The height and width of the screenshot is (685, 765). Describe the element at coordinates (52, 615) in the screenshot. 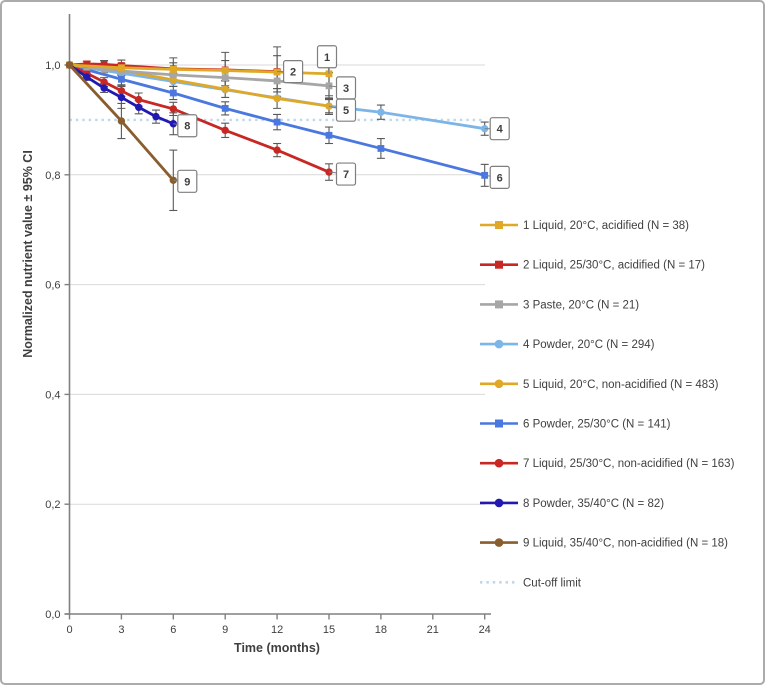

I see `y-tick-label: 0,0` at that location.